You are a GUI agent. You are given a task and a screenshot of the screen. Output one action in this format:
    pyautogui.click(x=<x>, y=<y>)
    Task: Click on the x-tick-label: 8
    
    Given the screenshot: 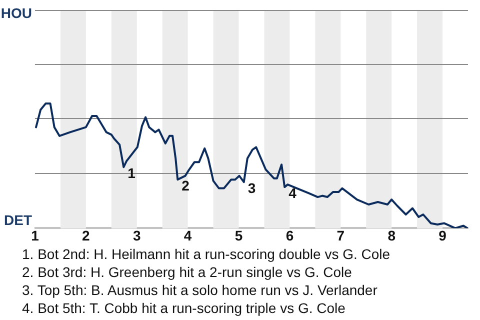 What is the action you would take?
    pyautogui.click(x=392, y=235)
    